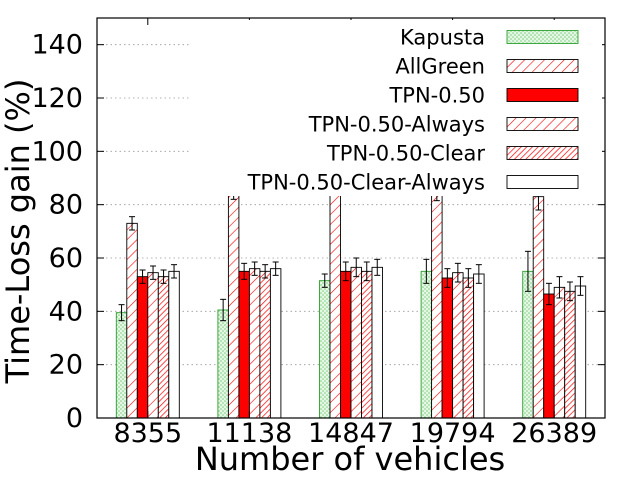  Describe the element at coordinates (57, 151) in the screenshot. I see `y-tick-label: 100` at that location.